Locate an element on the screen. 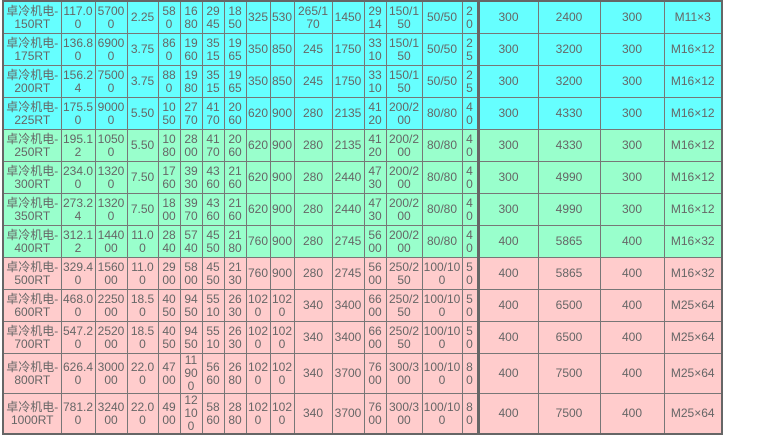  table-cell: 4730 is located at coordinates (375, 177).